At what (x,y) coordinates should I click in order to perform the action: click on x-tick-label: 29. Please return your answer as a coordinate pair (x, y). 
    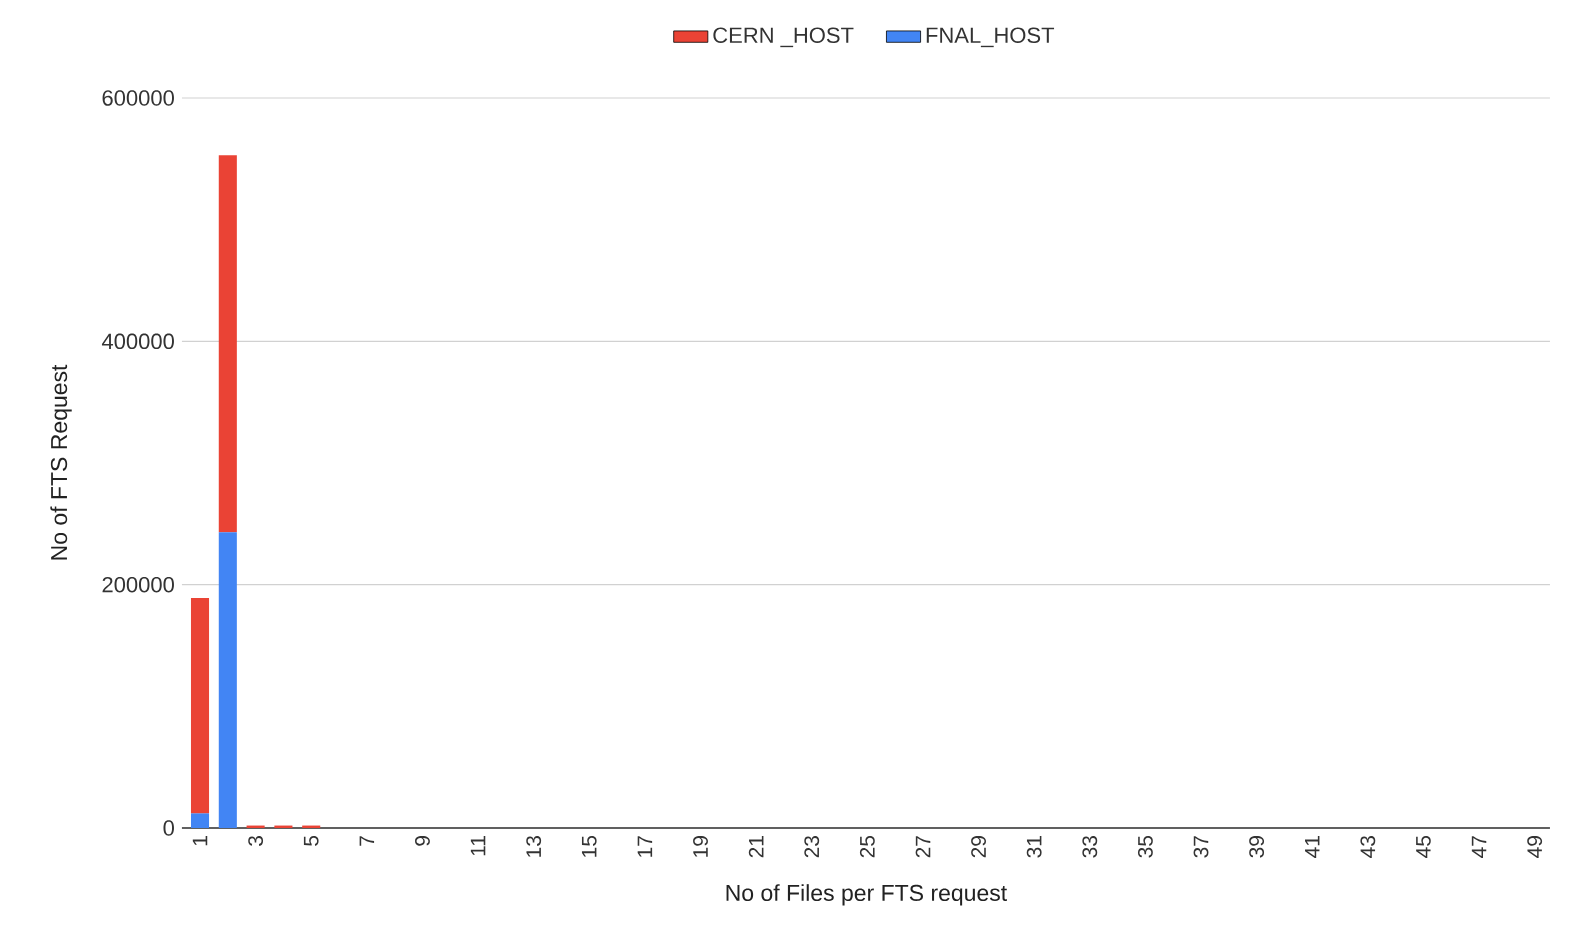
    Looking at the image, I should click on (978, 847).